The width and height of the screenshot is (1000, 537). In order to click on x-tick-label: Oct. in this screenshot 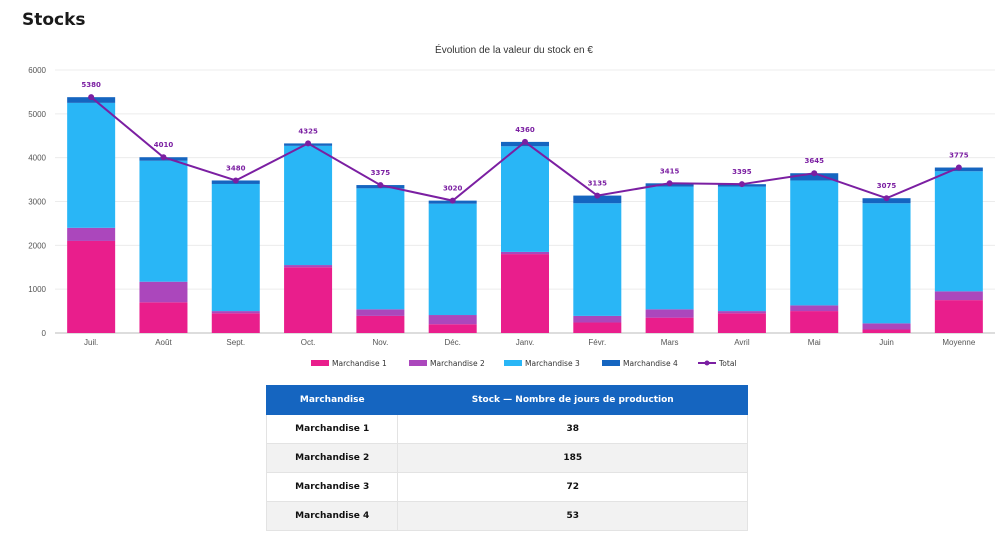, I will do `click(308, 342)`.